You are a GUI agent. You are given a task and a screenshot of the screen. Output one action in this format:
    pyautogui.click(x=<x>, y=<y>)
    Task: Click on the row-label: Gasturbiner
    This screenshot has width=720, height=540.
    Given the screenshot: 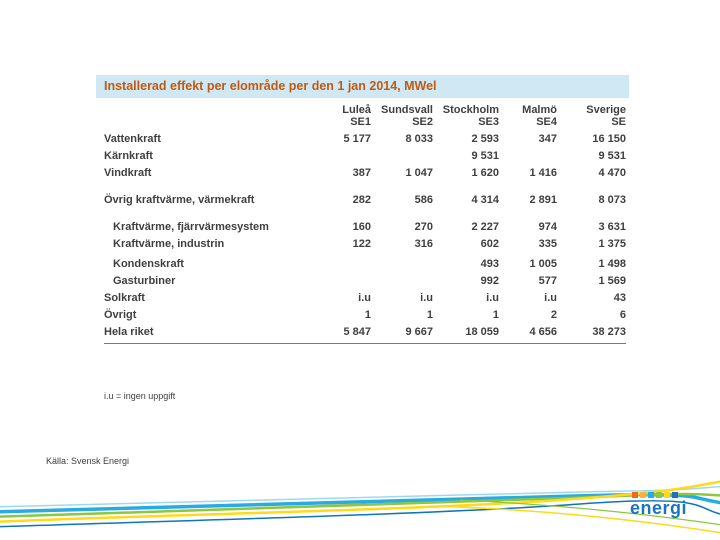 What is the action you would take?
    pyautogui.click(x=144, y=281)
    